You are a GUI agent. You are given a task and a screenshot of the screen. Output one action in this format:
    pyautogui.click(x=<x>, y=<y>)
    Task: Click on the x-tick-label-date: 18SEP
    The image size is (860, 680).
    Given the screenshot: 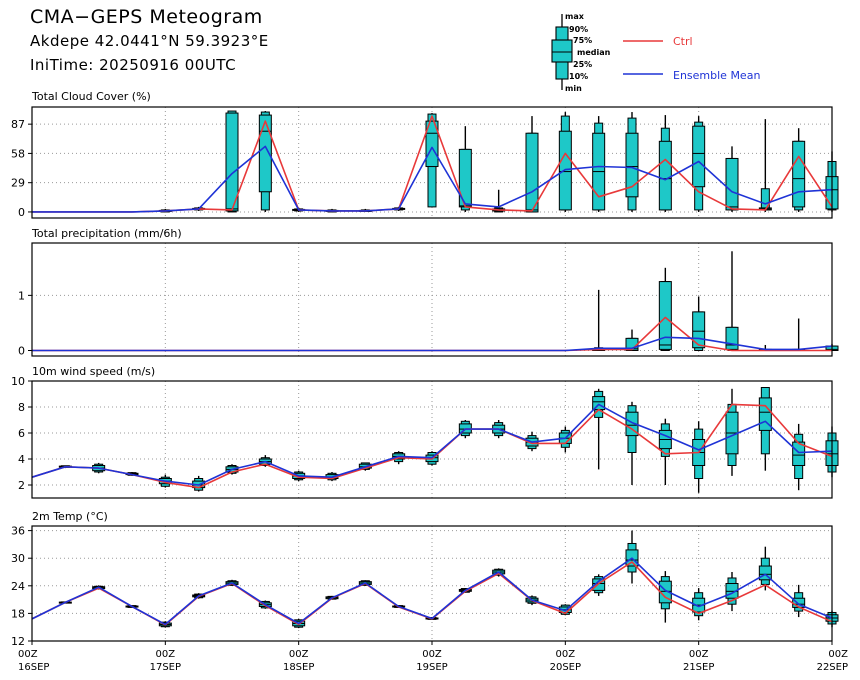 What is the action you would take?
    pyautogui.click(x=298, y=667)
    